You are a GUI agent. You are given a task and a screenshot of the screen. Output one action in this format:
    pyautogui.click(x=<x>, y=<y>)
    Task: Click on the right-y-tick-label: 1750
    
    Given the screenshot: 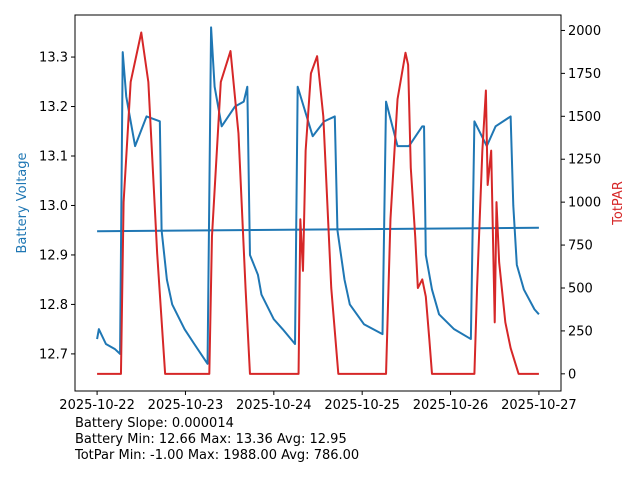 What is the action you would take?
    pyautogui.click(x=584, y=74)
    